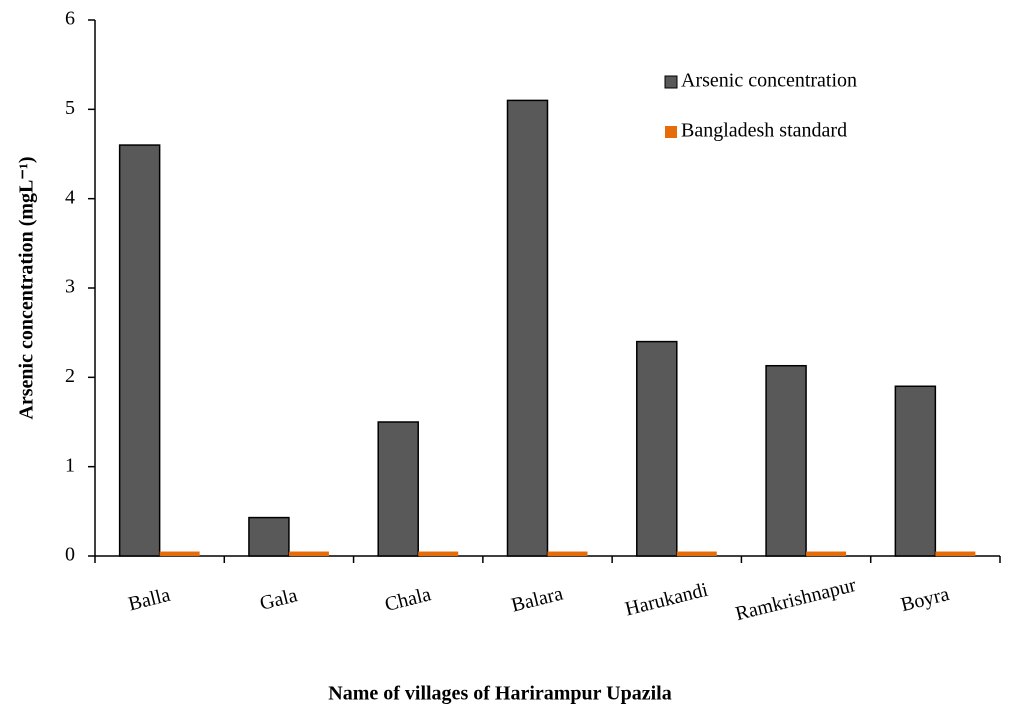 Image resolution: width=1018 pixels, height=715 pixels. I want to click on x-axis-label: Name of villages of Harirampur Upazila, so click(499, 694).